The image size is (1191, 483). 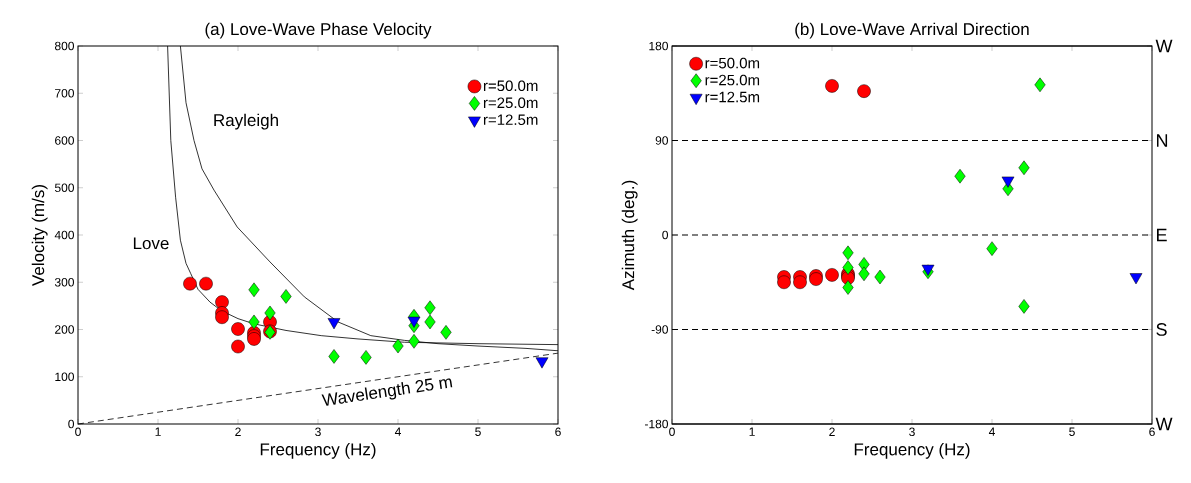 What do you see at coordinates (246, 121) in the screenshot?
I see `annotation: Rayleigh` at bounding box center [246, 121].